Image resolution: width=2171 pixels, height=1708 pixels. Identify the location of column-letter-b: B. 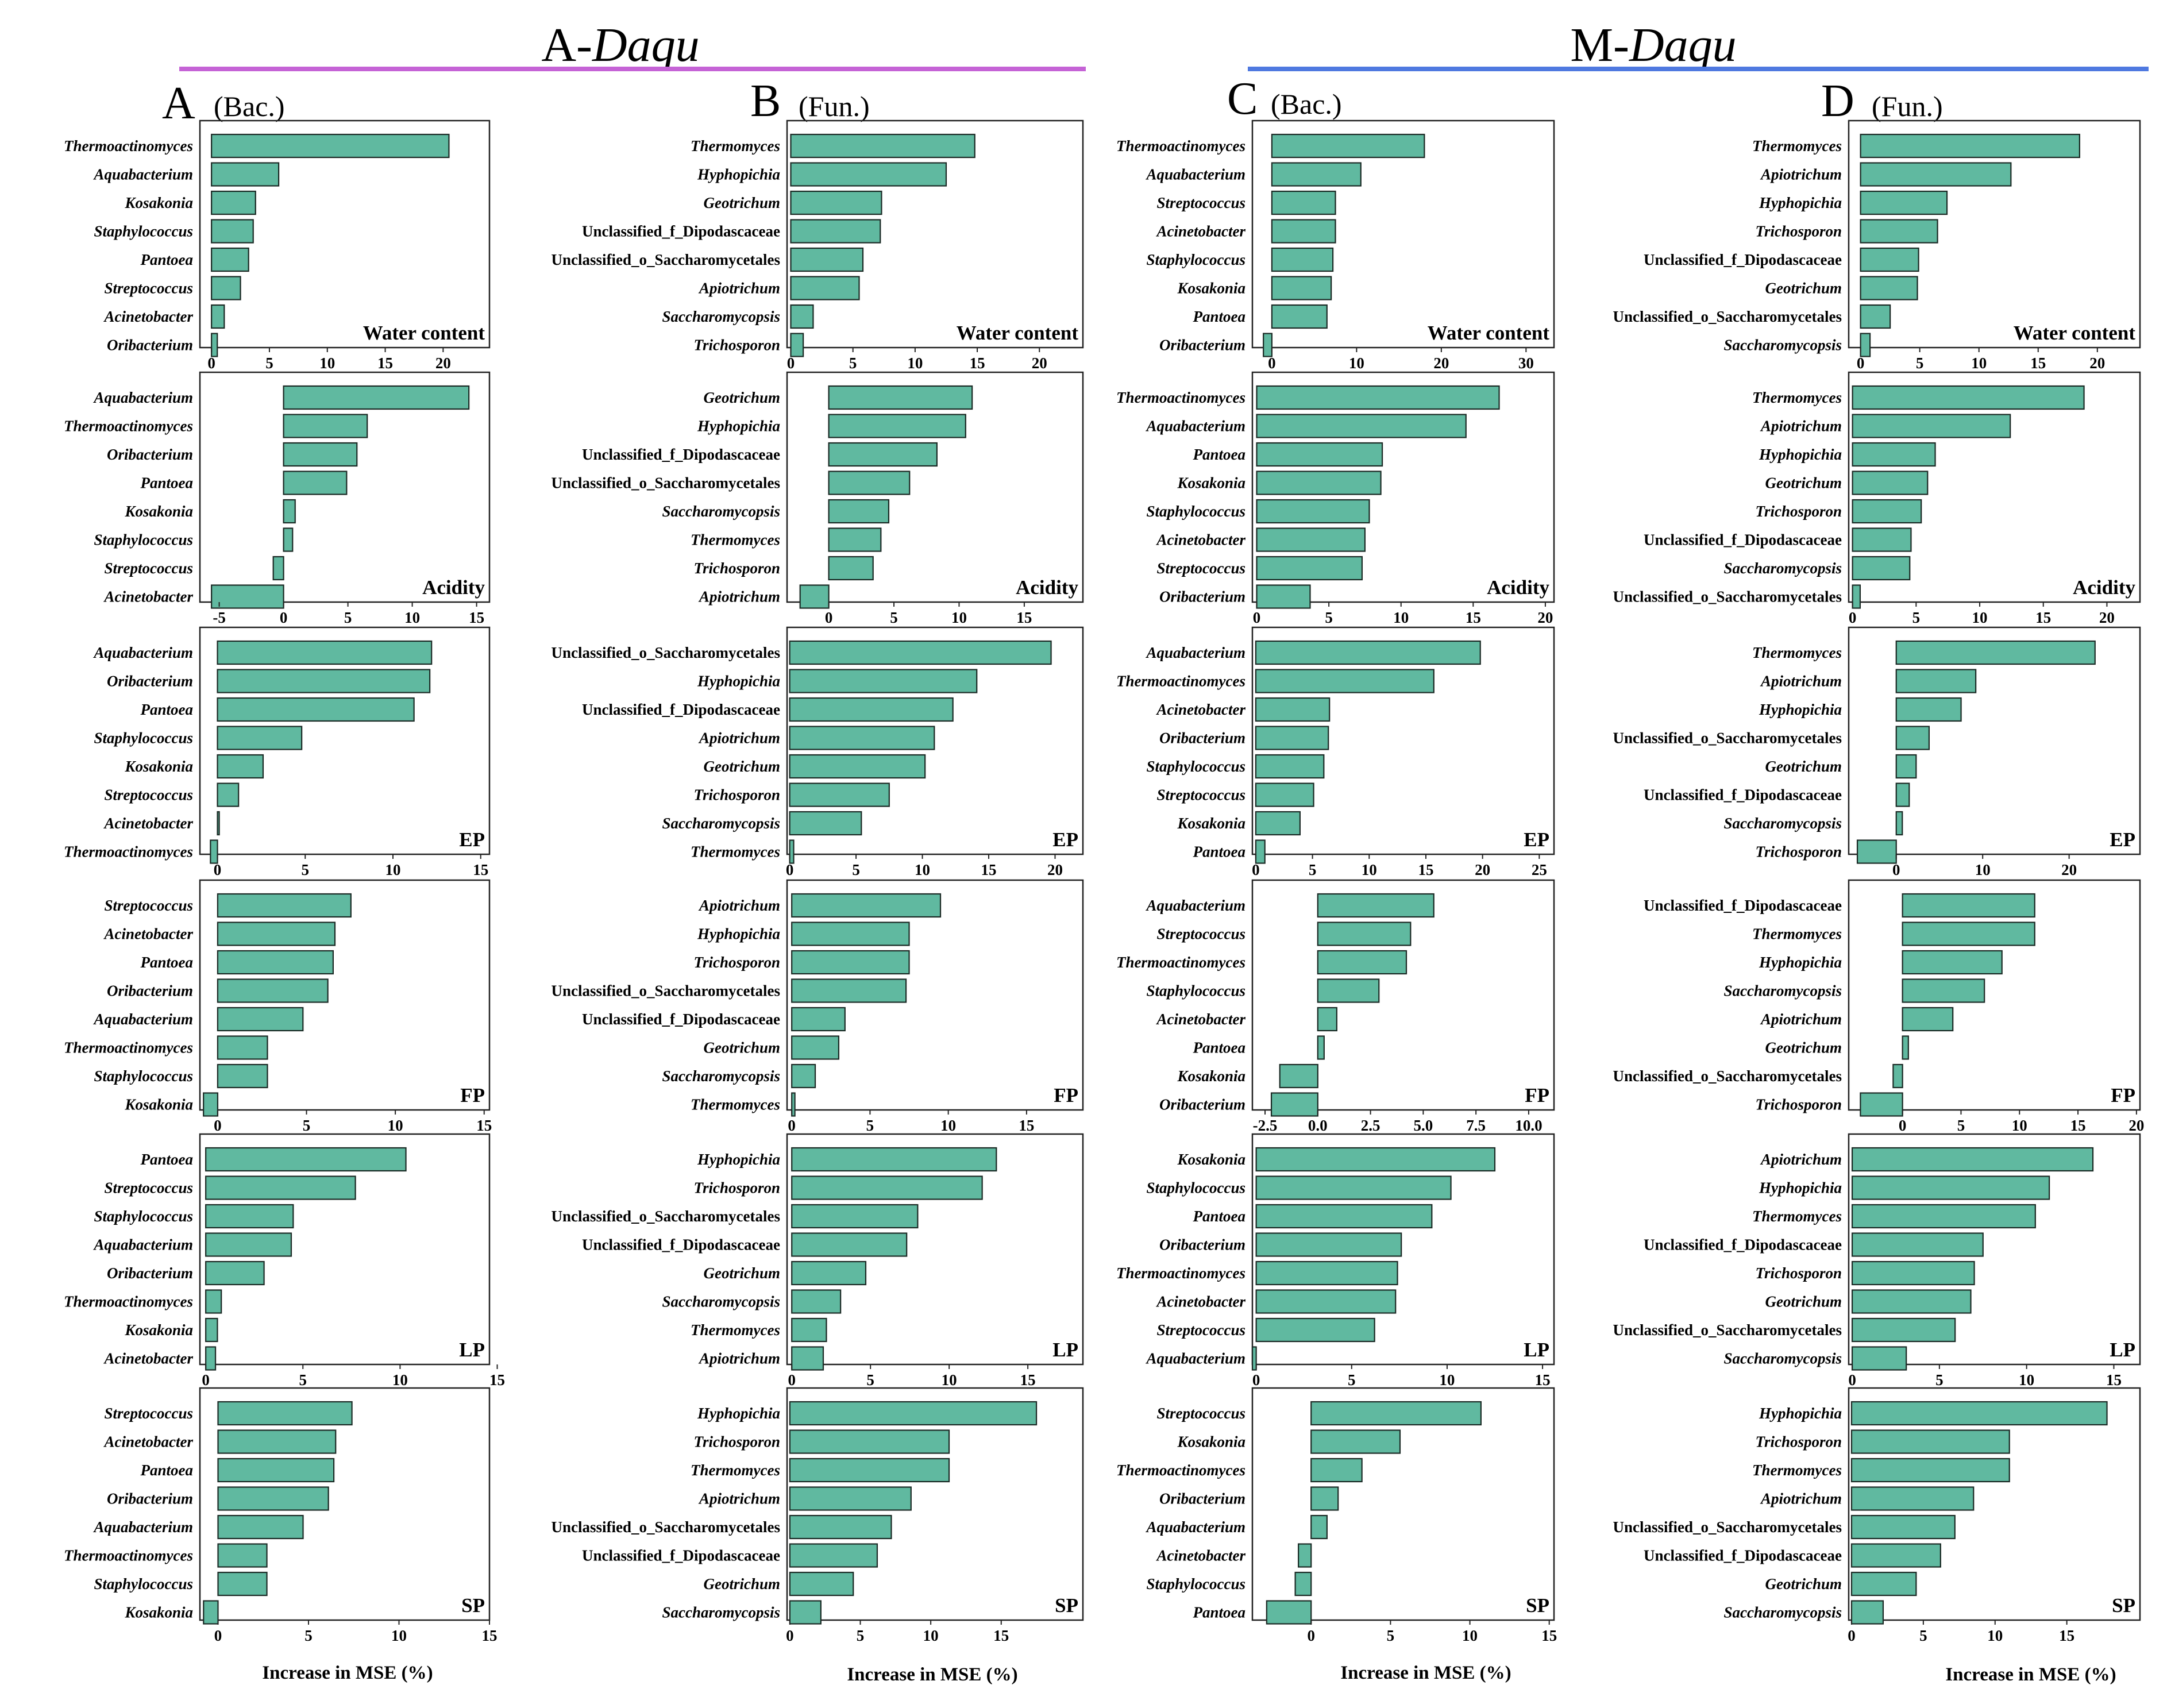
(766, 101).